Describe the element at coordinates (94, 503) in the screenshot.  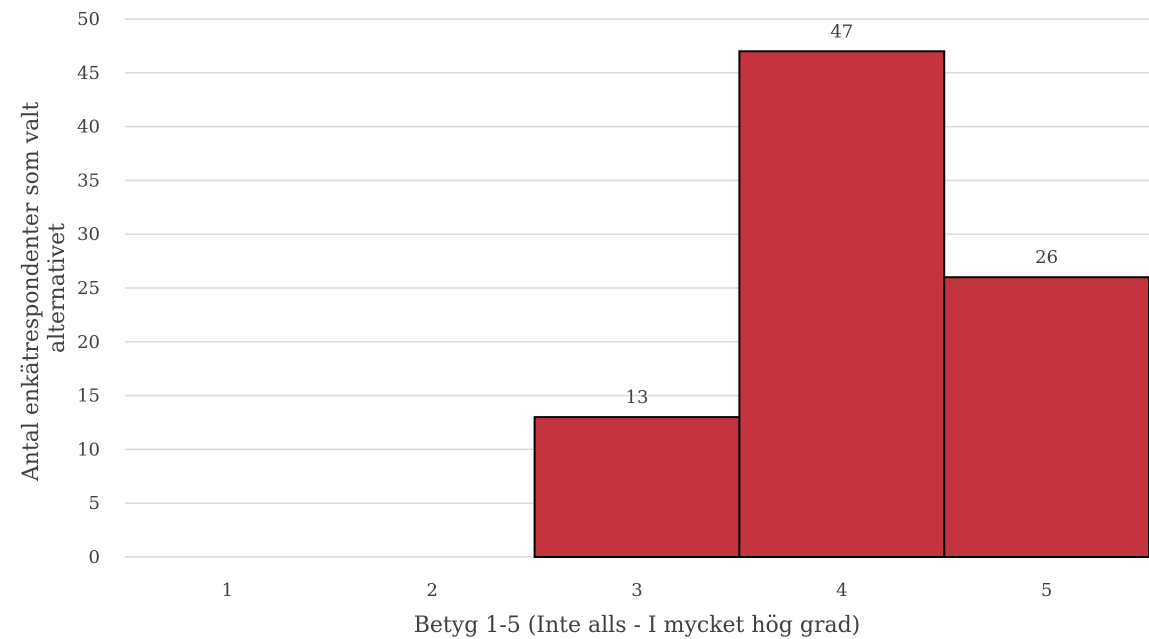
I see `y-tick-label: 5` at that location.